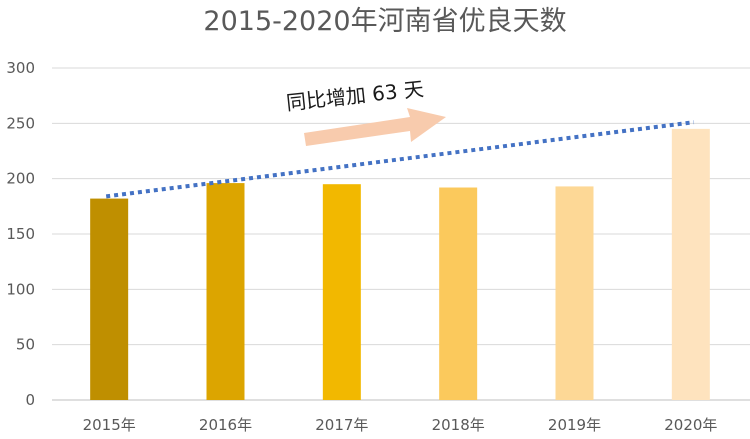  I want to click on increase-arrow-icon, so click(375, 127).